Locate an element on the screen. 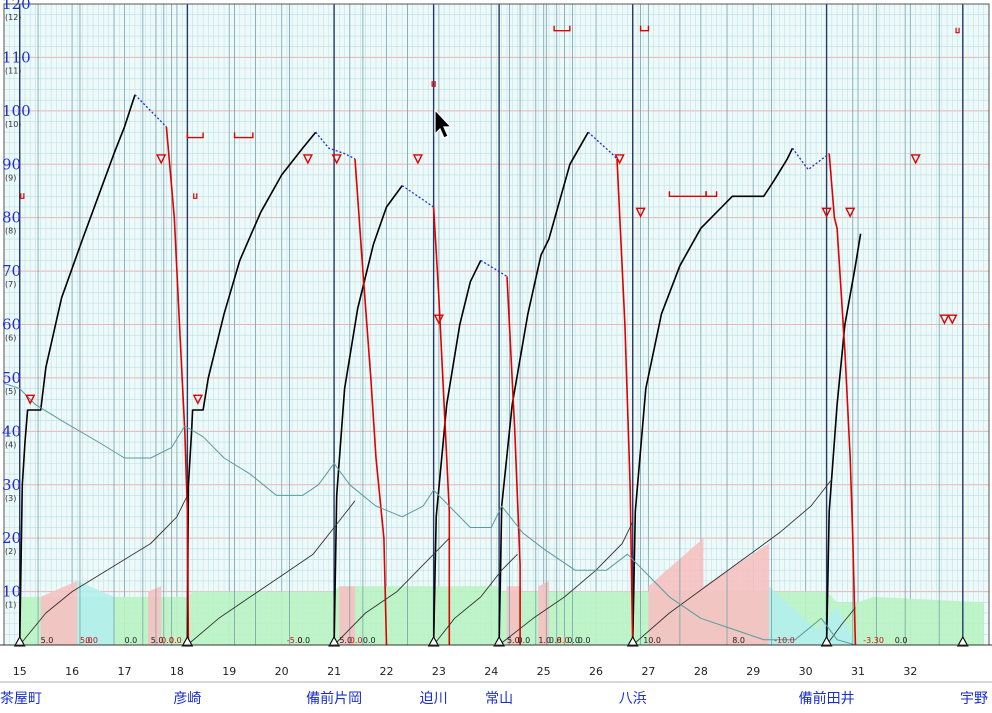 The width and height of the screenshot is (992, 713). station-name-label: 八浜 is located at coordinates (633, 699).